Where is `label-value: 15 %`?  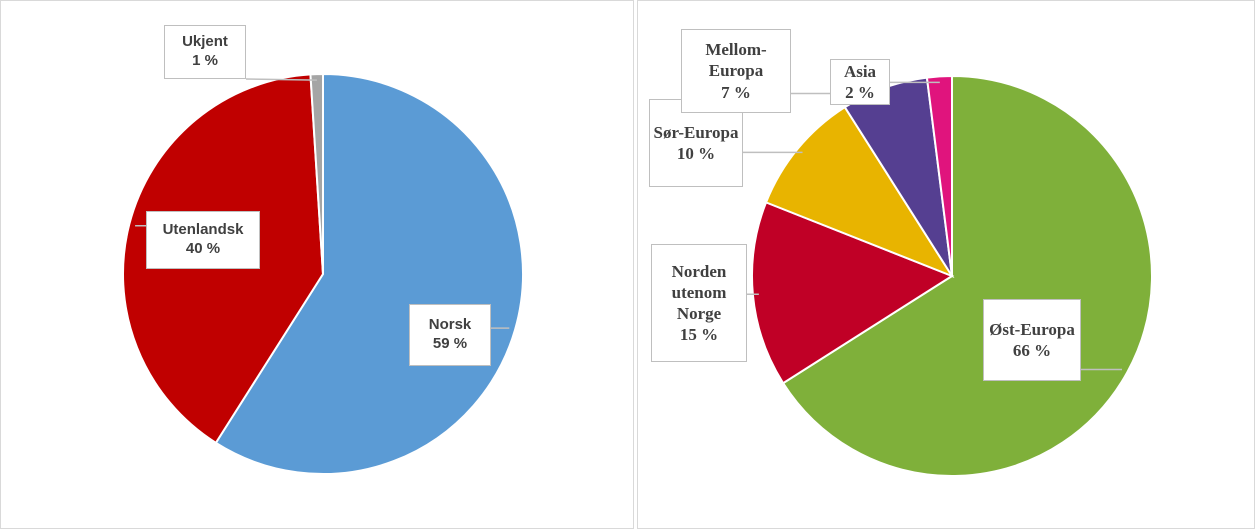 label-value: 15 % is located at coordinates (699, 335).